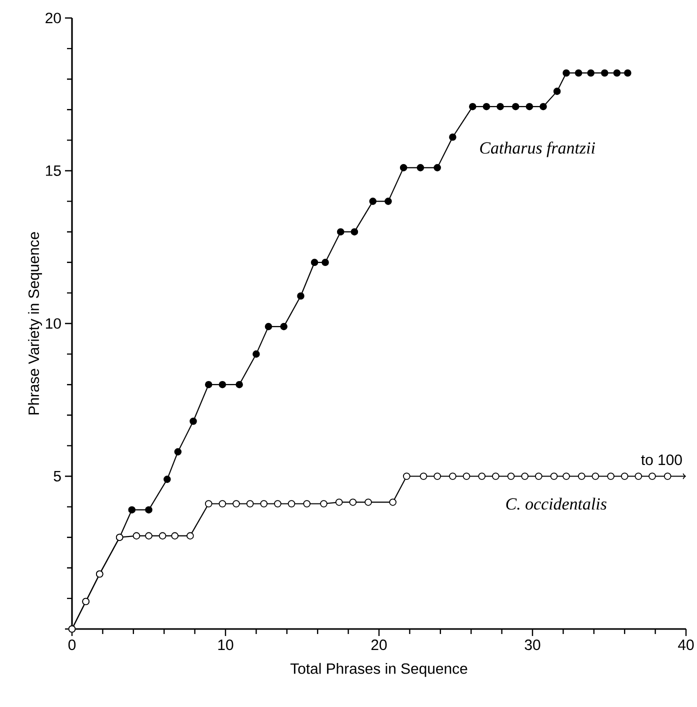 This screenshot has height=707, width=697. What do you see at coordinates (226, 645) in the screenshot?
I see `x-tick-label: 10` at bounding box center [226, 645].